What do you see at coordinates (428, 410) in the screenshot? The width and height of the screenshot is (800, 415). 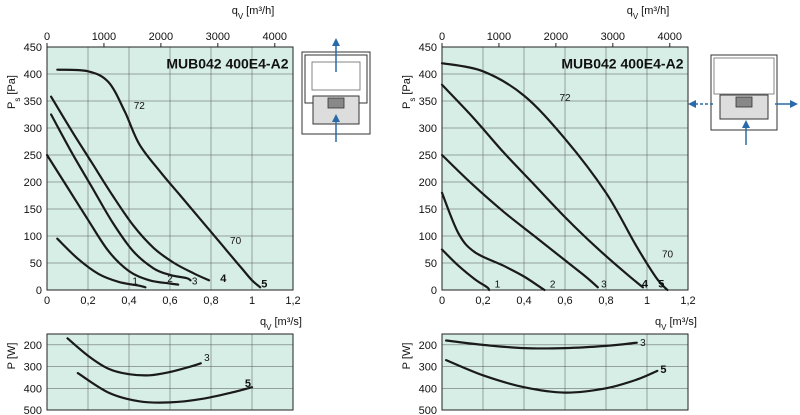 I see `power-y-tick-label: 500` at bounding box center [428, 410].